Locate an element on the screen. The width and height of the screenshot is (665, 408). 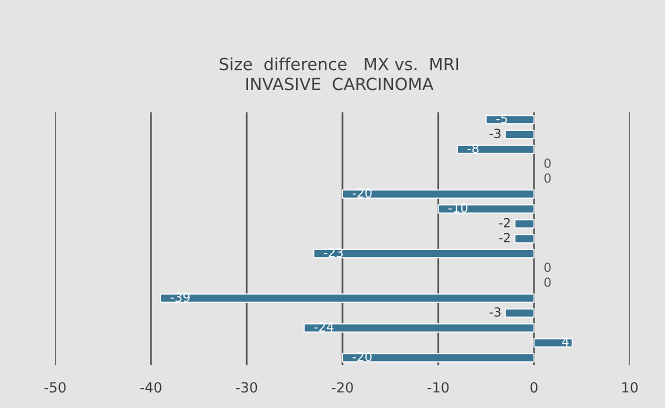
x-tick-label: -10 is located at coordinates (438, 387).